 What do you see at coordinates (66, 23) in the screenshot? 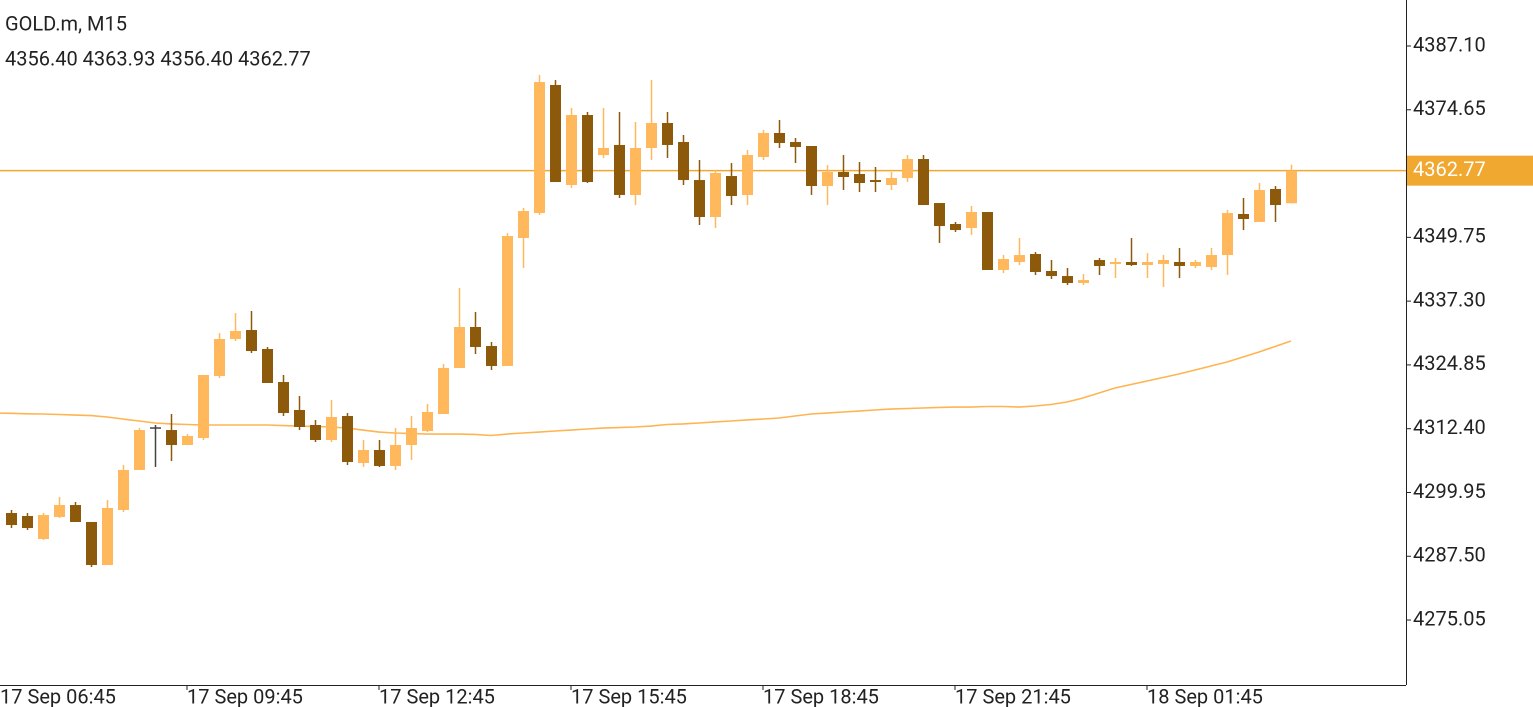
I see `chart-title: GOLD.m, M15` at bounding box center [66, 23].